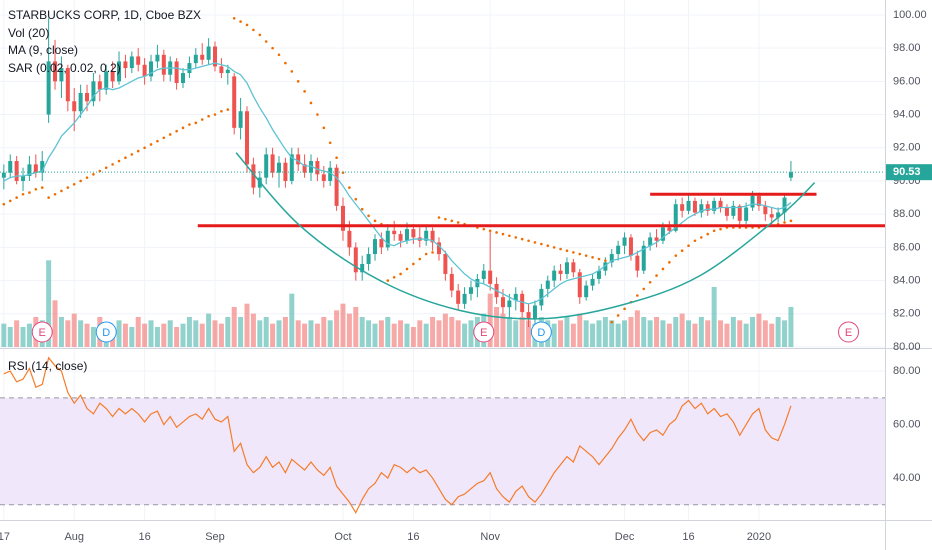 Image resolution: width=932 pixels, height=550 pixels. What do you see at coordinates (759, 537) in the screenshot?
I see `x-tick-label: 2020` at bounding box center [759, 537].